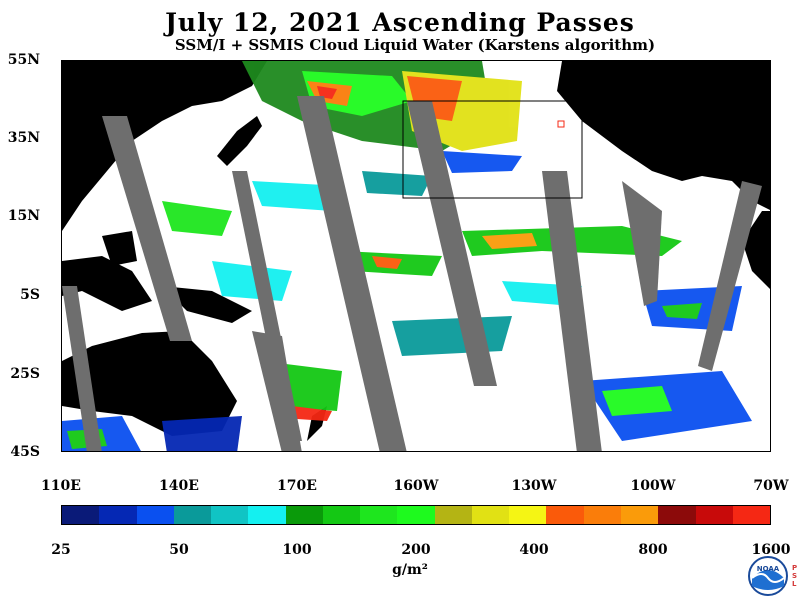  I want to click on lon-label-100w: 100W, so click(653, 486).